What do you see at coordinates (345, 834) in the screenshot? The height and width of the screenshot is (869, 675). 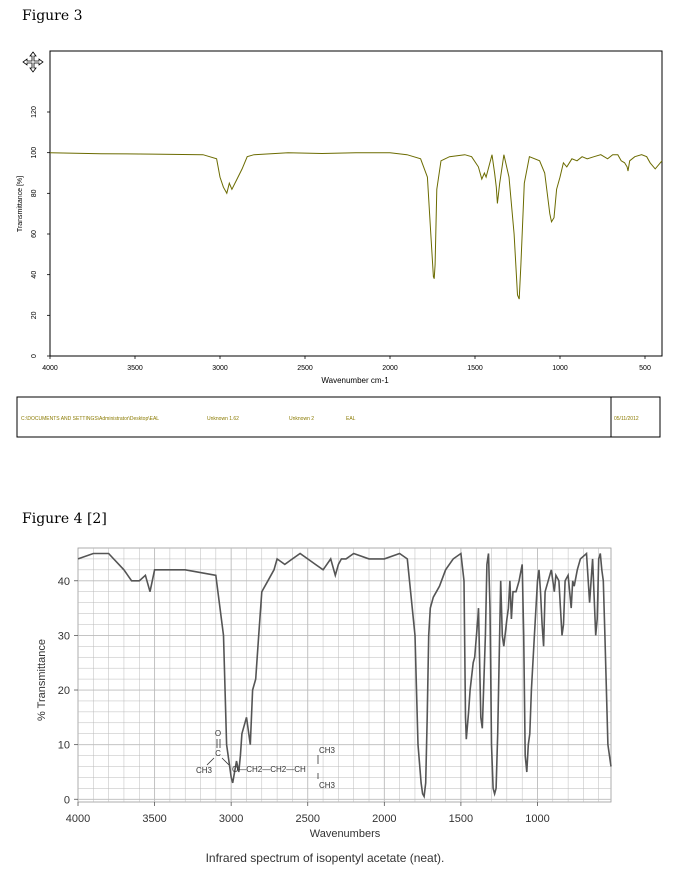 I see `figure4-x-axis-label: Wavenumbers` at bounding box center [345, 834].